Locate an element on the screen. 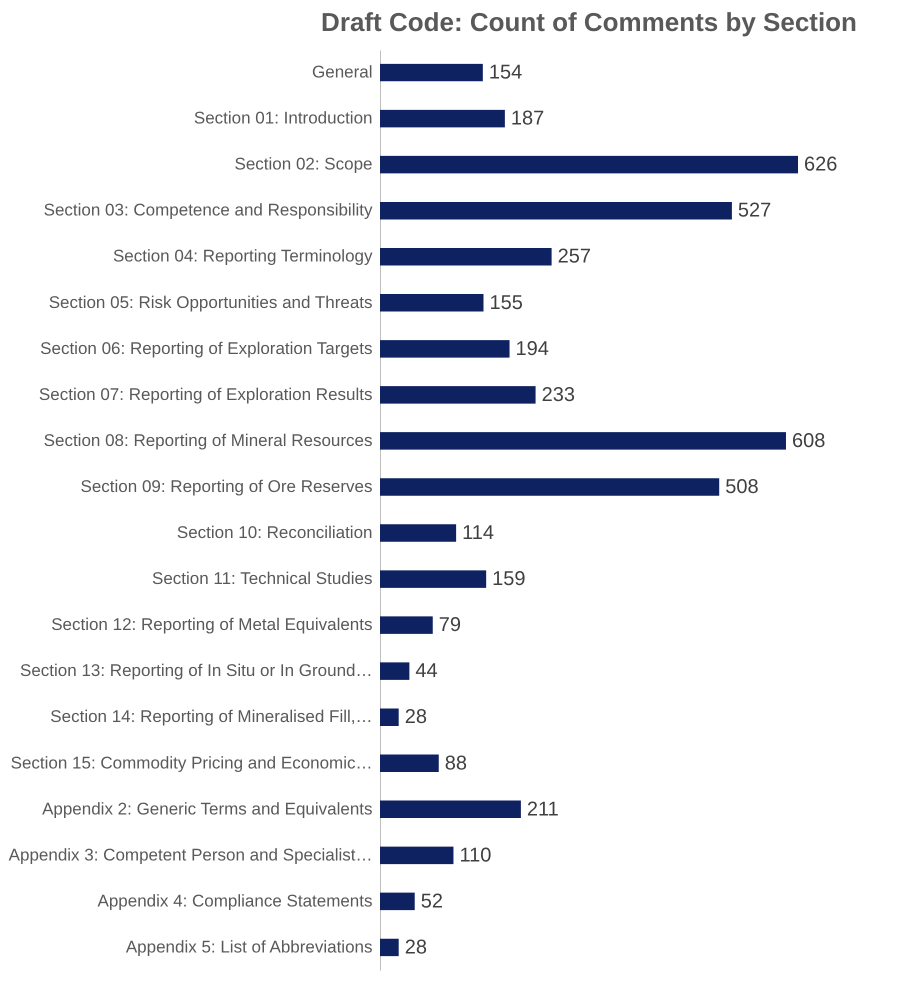  y-tick-label: Section 11: Technical Studies is located at coordinates (262, 578).